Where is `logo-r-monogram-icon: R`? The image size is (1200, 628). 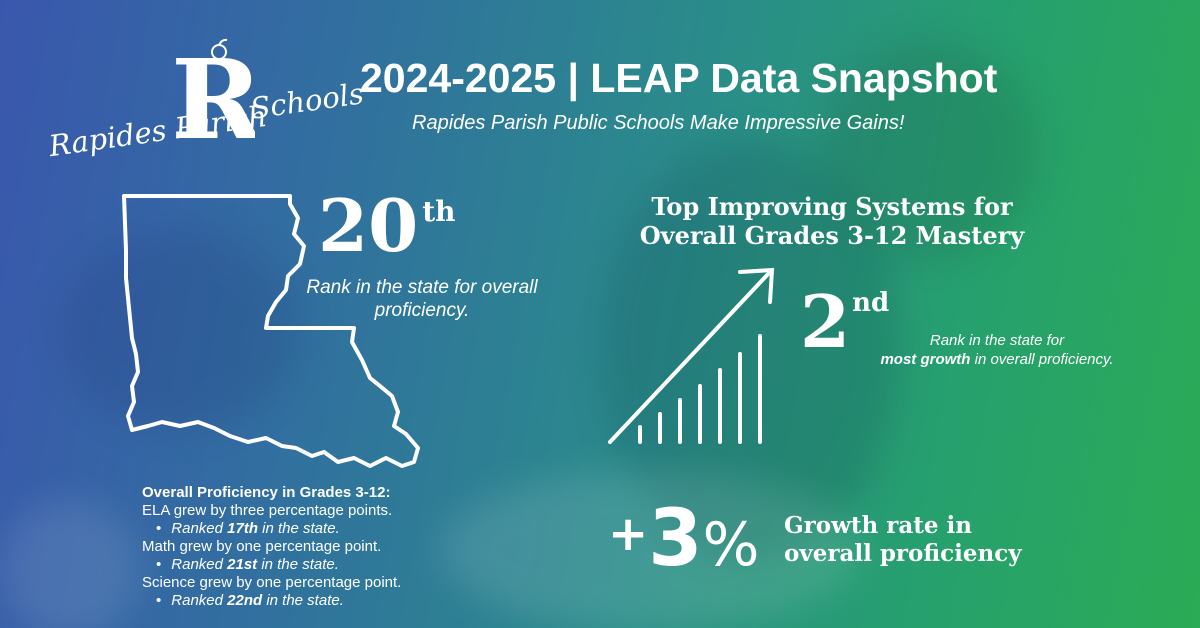 logo-r-monogram-icon: R is located at coordinates (213, 98).